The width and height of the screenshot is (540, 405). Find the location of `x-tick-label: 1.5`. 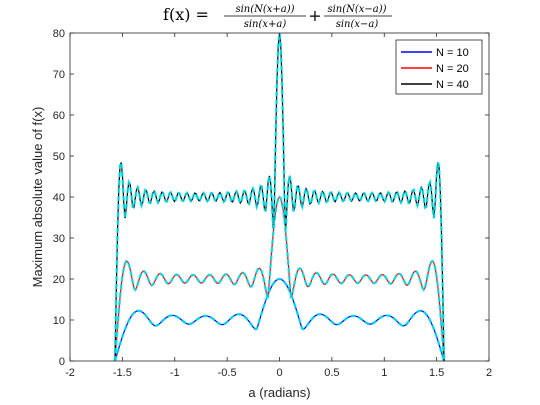

x-tick-label: 1.5 is located at coordinates (436, 373).